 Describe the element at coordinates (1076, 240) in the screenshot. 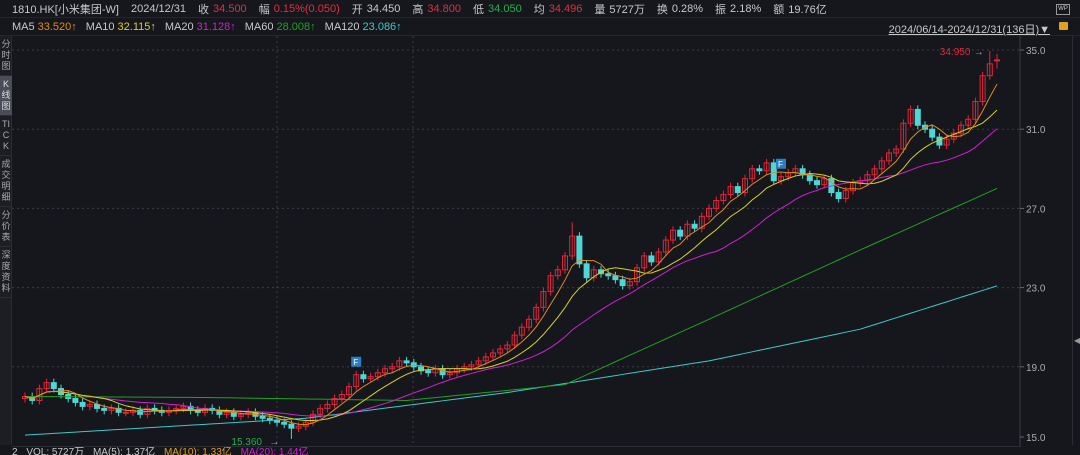

I see `right-scroll-strip` at that location.